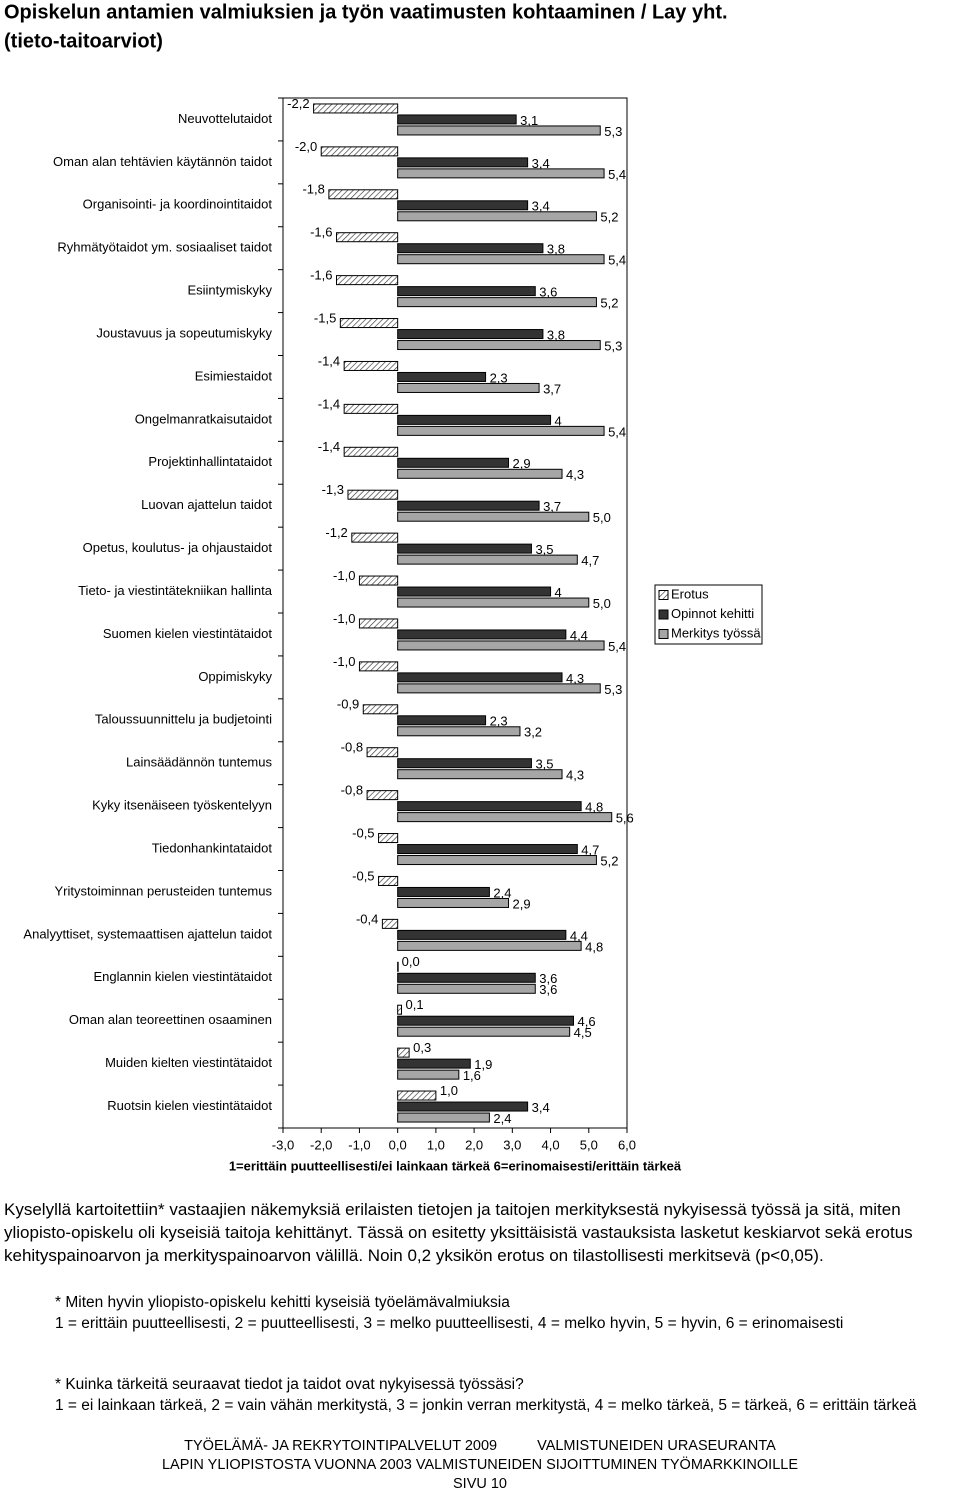 The image size is (960, 1494). Describe the element at coordinates (162, 161) in the screenshot. I see `category-label: Oman alan tehtävien käytännön taidot` at that location.